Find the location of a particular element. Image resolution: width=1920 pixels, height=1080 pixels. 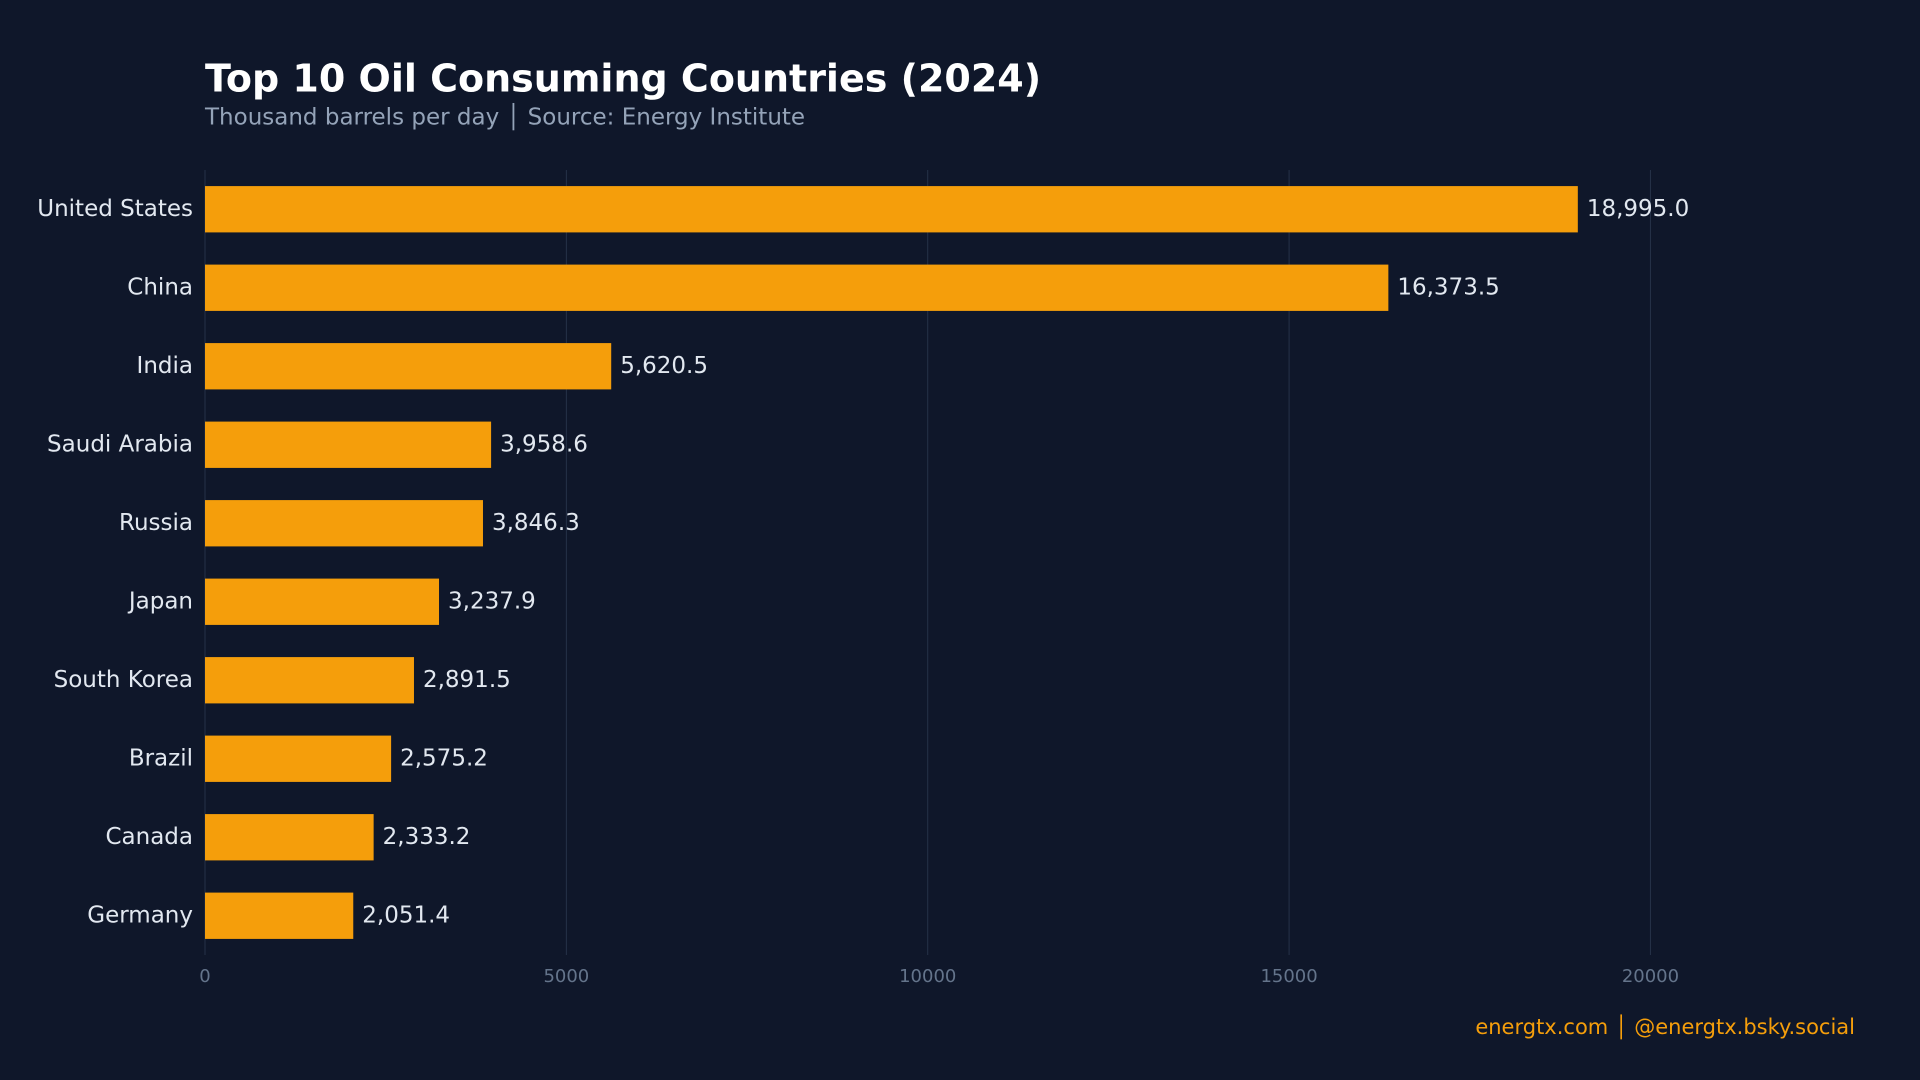

value-label: 3,958.6 is located at coordinates (544, 444).